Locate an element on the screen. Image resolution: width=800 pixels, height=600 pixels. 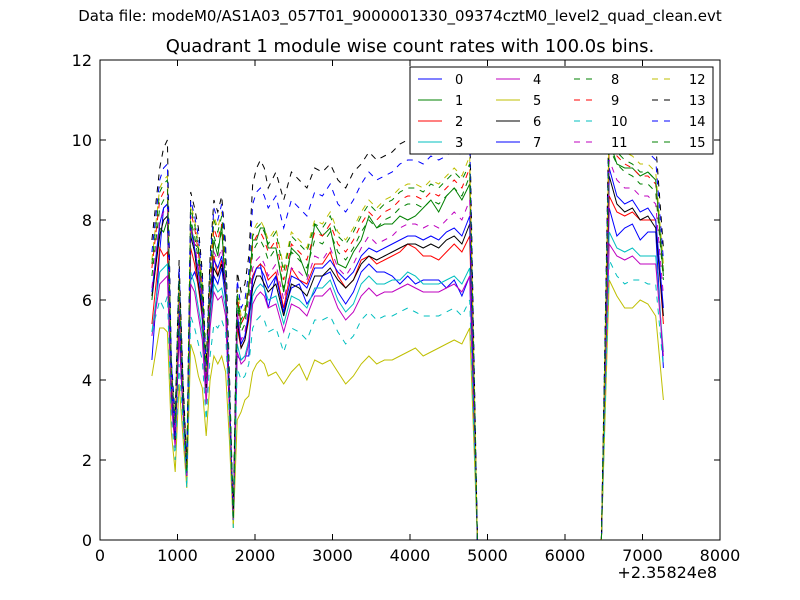
legend-label: 11 is located at coordinates (619, 143).